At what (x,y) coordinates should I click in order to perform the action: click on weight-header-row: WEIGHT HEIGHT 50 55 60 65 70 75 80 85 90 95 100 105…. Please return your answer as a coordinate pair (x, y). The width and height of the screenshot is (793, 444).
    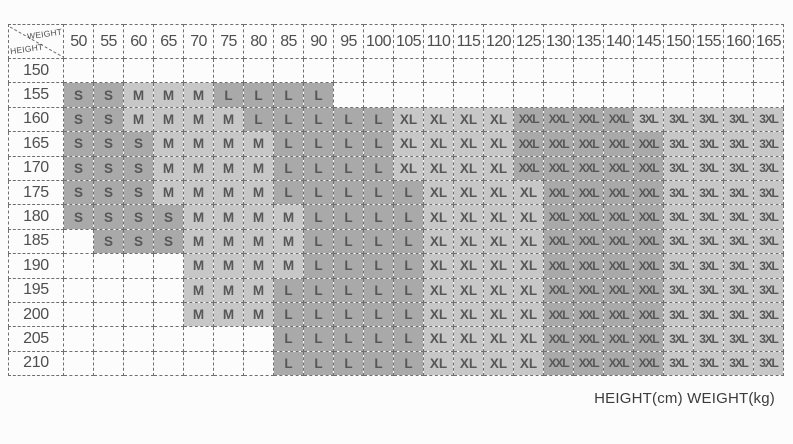
    Looking at the image, I should click on (396, 41).